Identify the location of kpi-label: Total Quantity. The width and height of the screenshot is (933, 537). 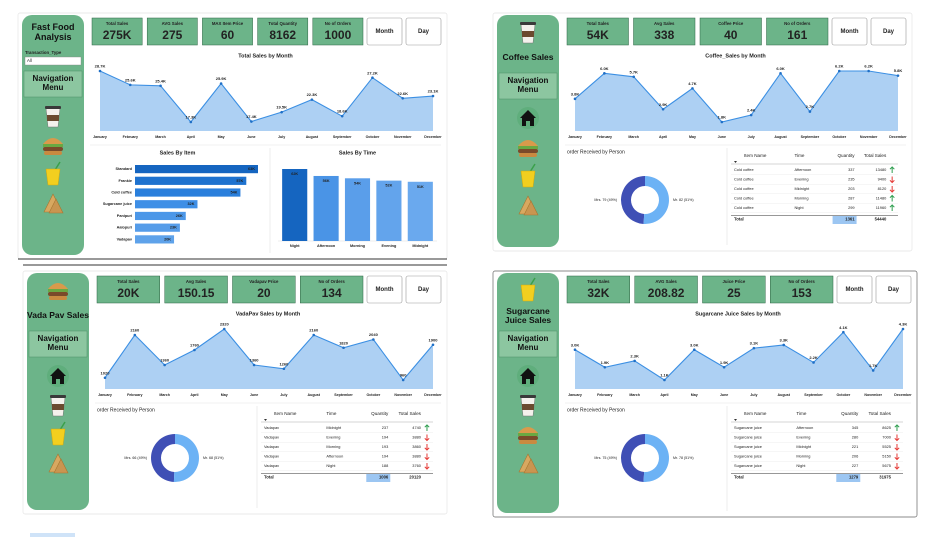
(282, 23).